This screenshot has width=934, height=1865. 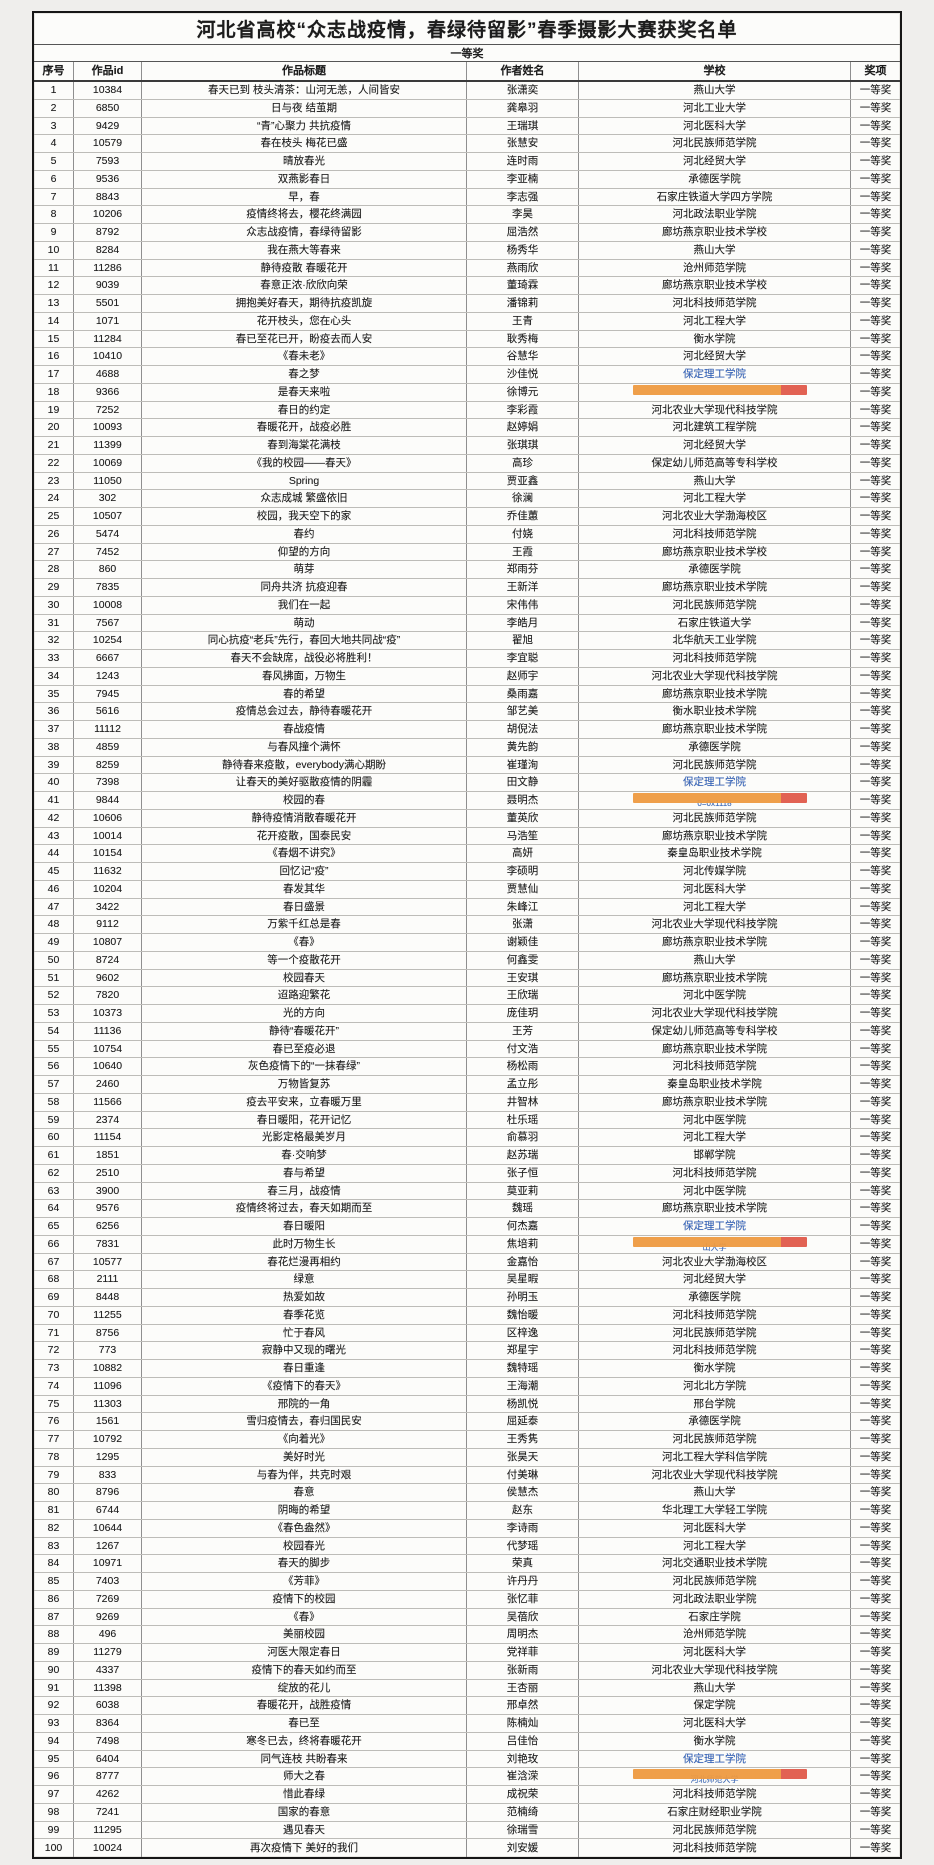 What do you see at coordinates (304, 232) in the screenshot?
I see `cell-title: 众志战疫情，春绿待留影` at bounding box center [304, 232].